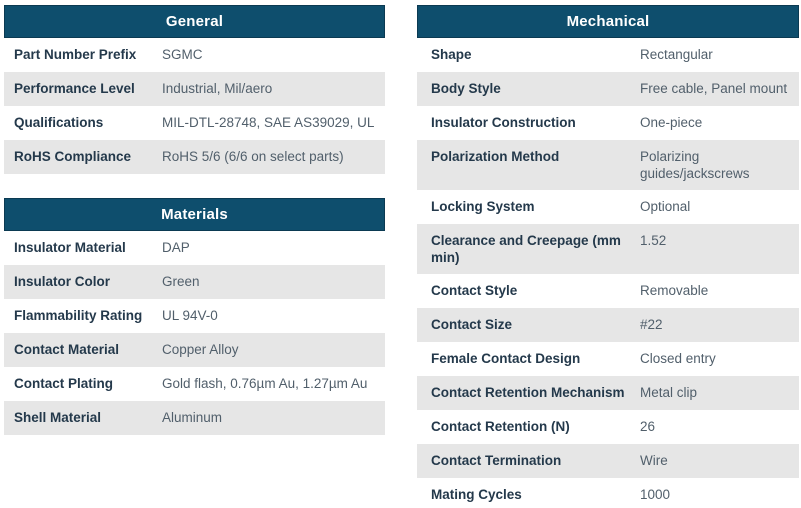  What do you see at coordinates (483, 206) in the screenshot?
I see `spec-row-label: Locking System` at bounding box center [483, 206].